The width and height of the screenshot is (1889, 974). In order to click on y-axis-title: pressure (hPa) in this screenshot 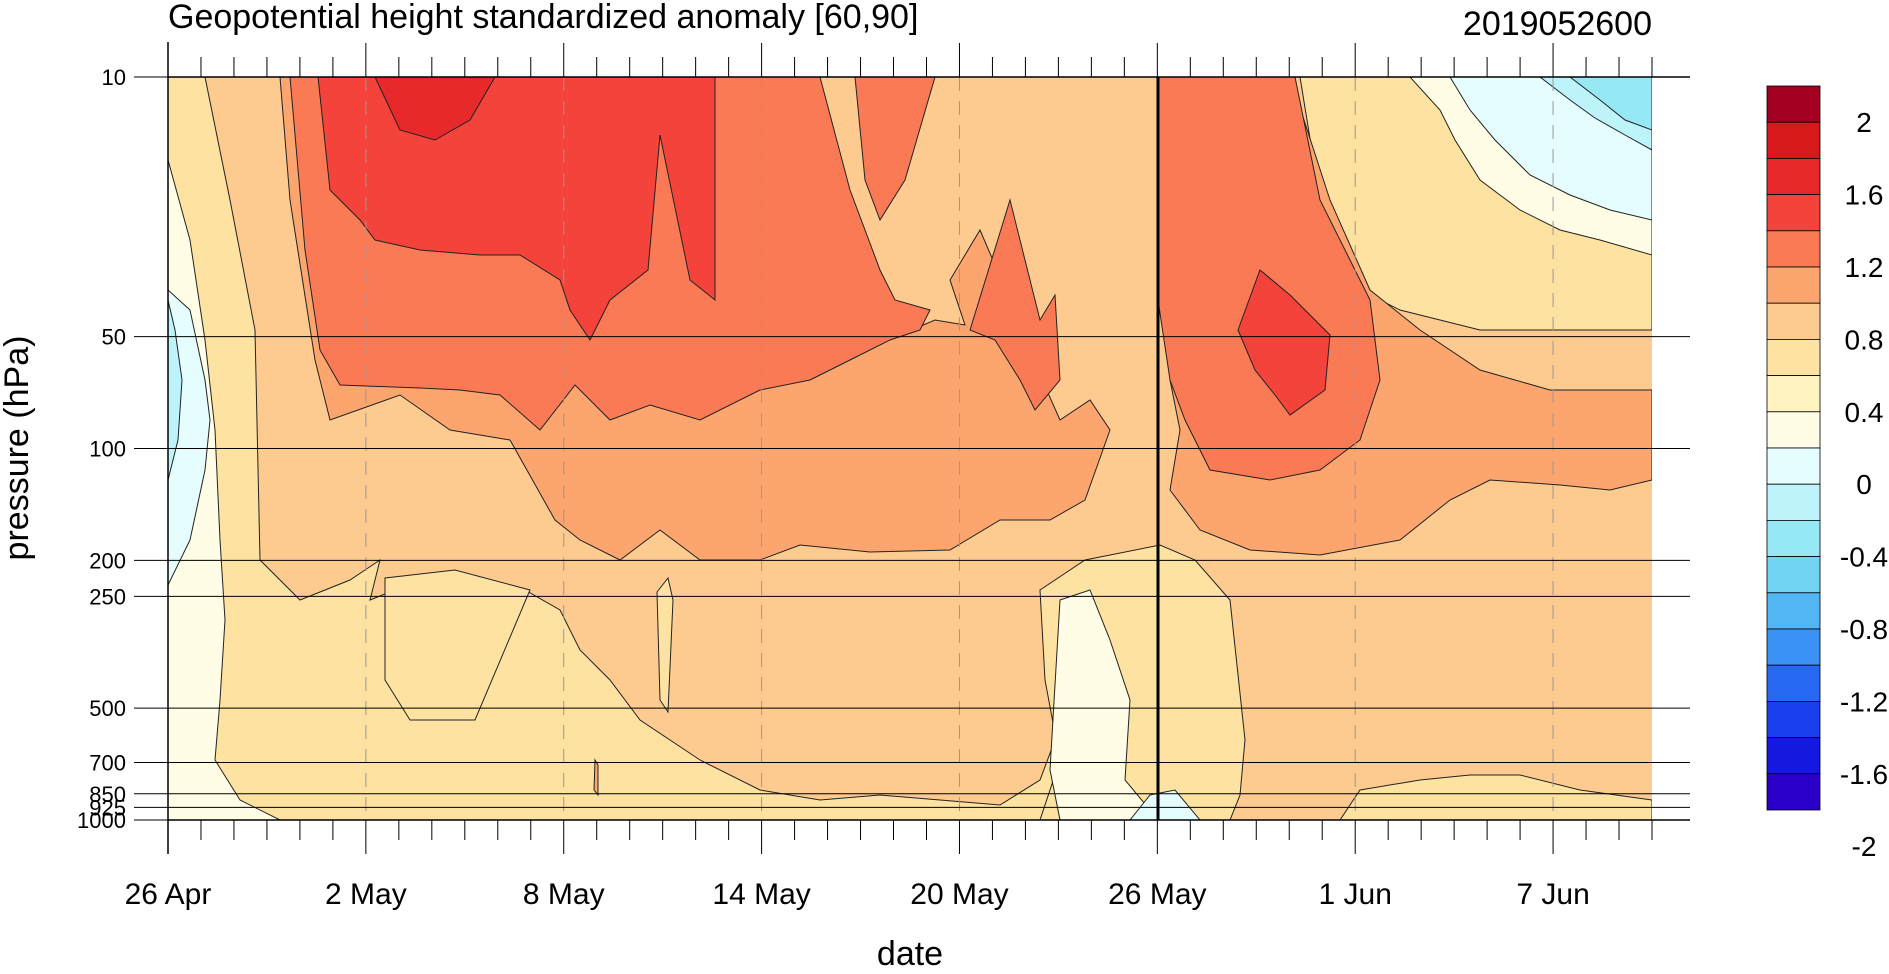, I will do `click(18, 448)`.